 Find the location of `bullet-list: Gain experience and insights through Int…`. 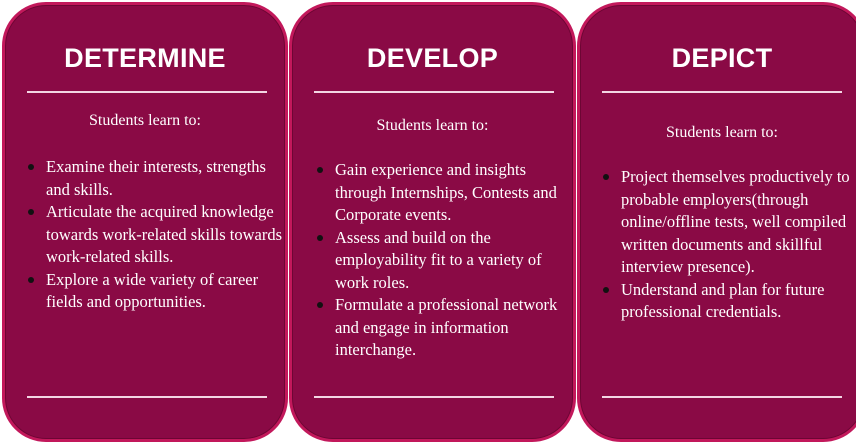

bullet-list: Gain experience and insights through Int… is located at coordinates (443, 260).